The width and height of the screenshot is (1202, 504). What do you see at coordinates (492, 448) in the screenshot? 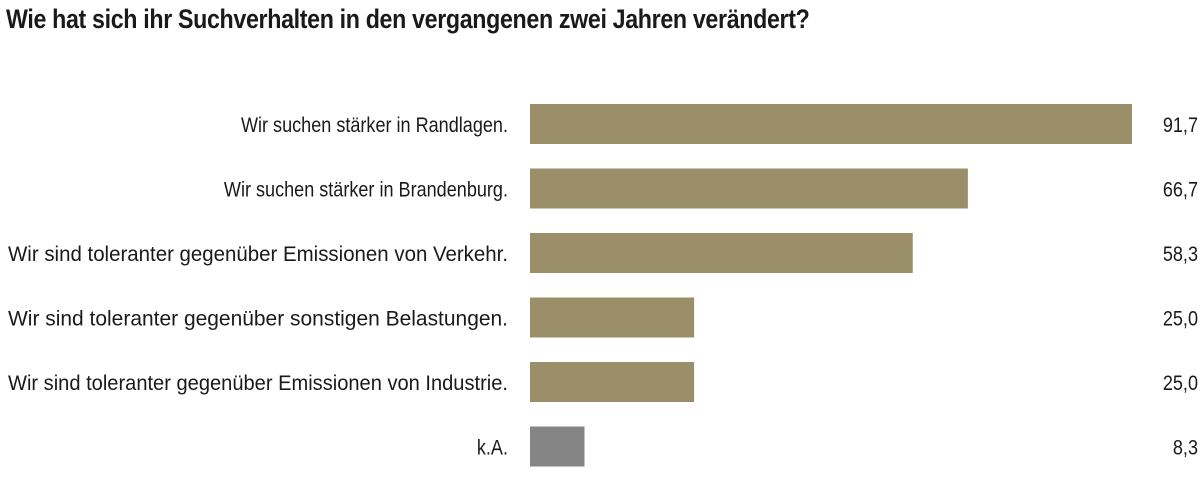
I see `category-label-6: k.A.` at bounding box center [492, 448].